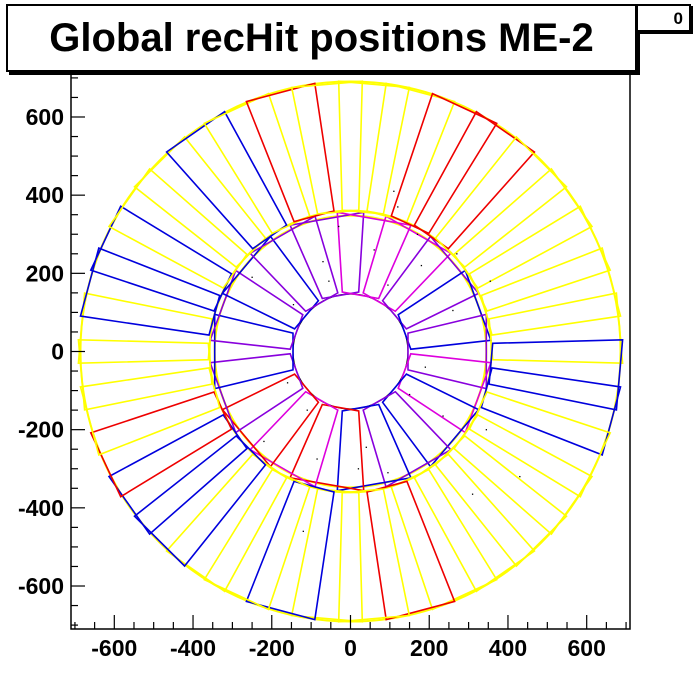  Describe the element at coordinates (193, 648) in the screenshot. I see `x-tick-label: -400` at that location.